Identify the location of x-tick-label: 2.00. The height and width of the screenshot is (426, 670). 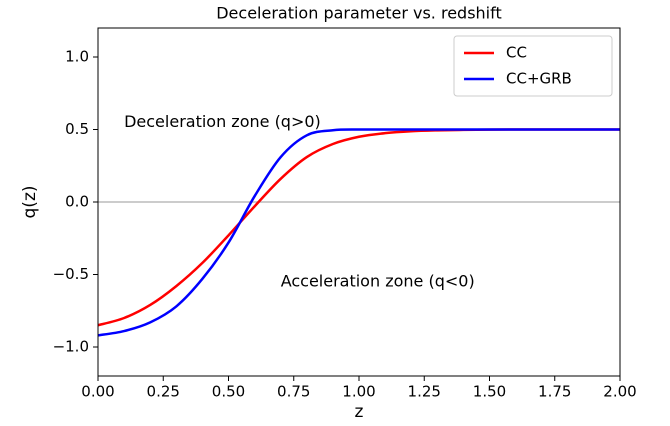
(619, 392).